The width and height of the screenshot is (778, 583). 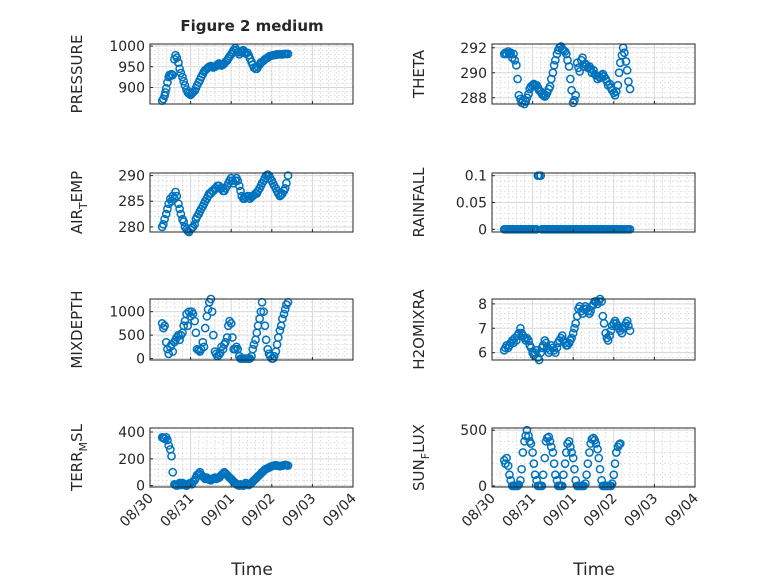 What do you see at coordinates (131, 433) in the screenshot?
I see `y-tick-label: 400` at bounding box center [131, 433].